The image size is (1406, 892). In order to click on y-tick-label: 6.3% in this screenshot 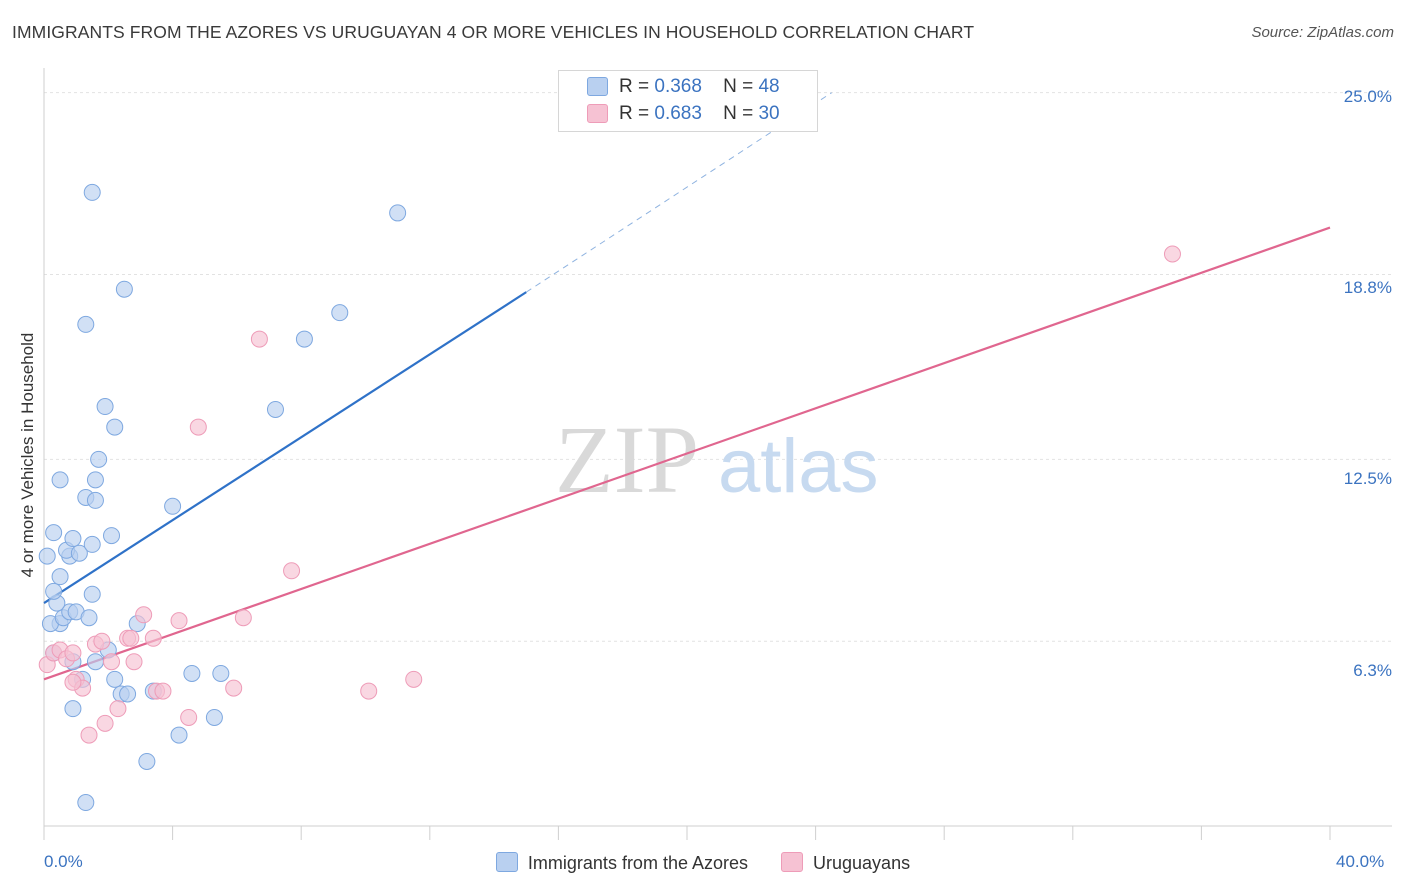, I will do `click(1372, 670)`.